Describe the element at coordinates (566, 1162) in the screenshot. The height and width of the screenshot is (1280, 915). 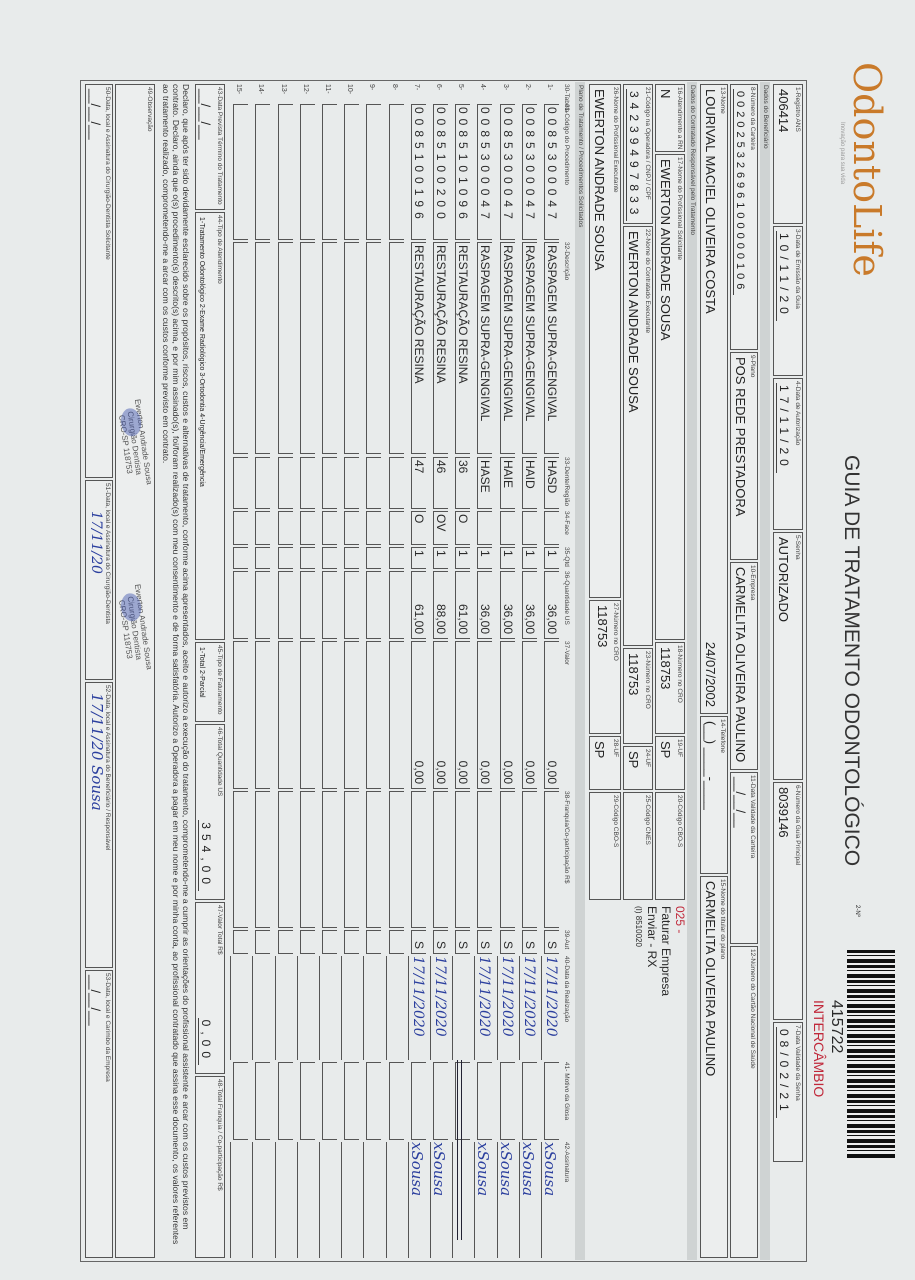
I see `column-header: 42-Assinatura` at that location.